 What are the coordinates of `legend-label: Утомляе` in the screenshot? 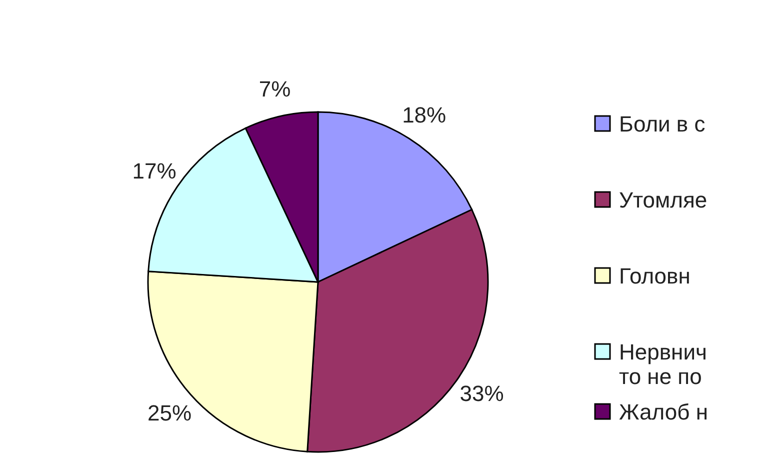 It's located at (663, 200).